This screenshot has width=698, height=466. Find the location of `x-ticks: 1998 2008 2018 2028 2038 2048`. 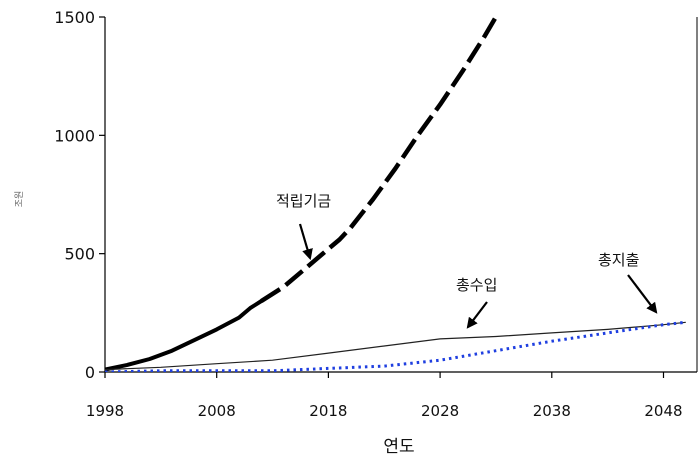

x-ticks: 1998 2008 2018 2028 2038 2048 is located at coordinates (384, 396).